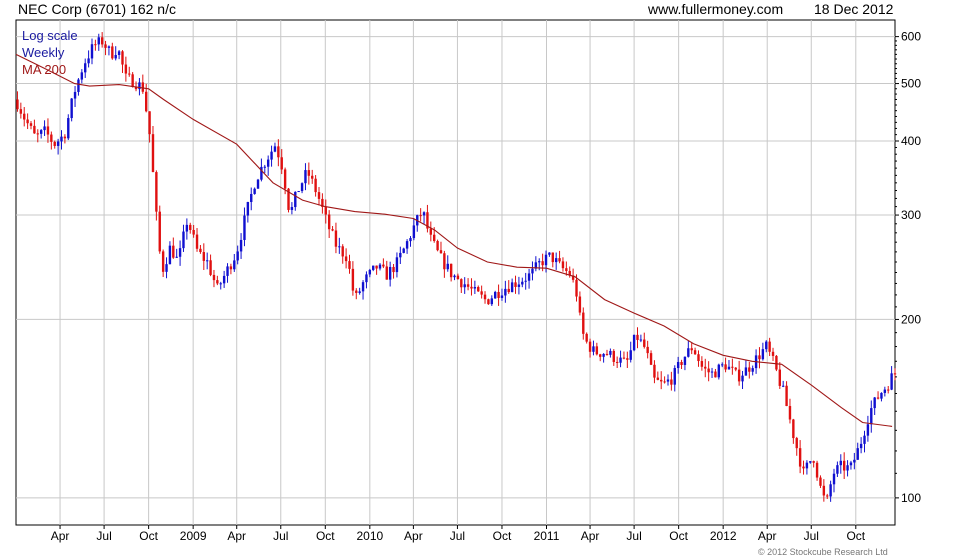 The width and height of the screenshot is (980, 560). Describe the element at coordinates (823, 552) in the screenshot. I see `copyright: © 2012 Stockcube Research Ltd` at that location.